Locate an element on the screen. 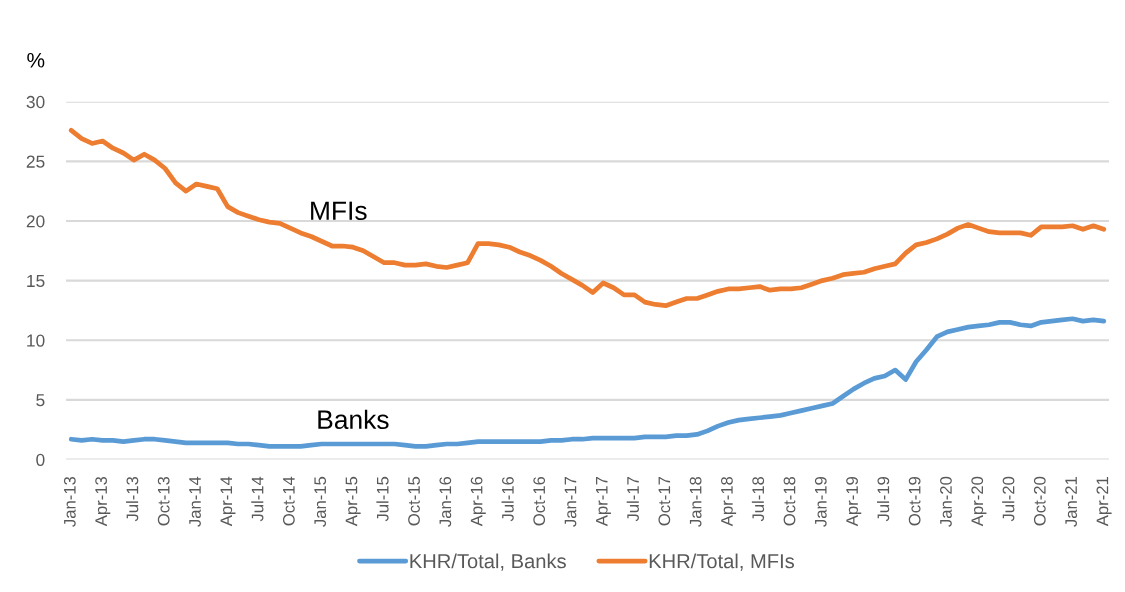 Image resolution: width=1125 pixels, height=592 pixels. x-tick-label: Jul-19 is located at coordinates (883, 499).